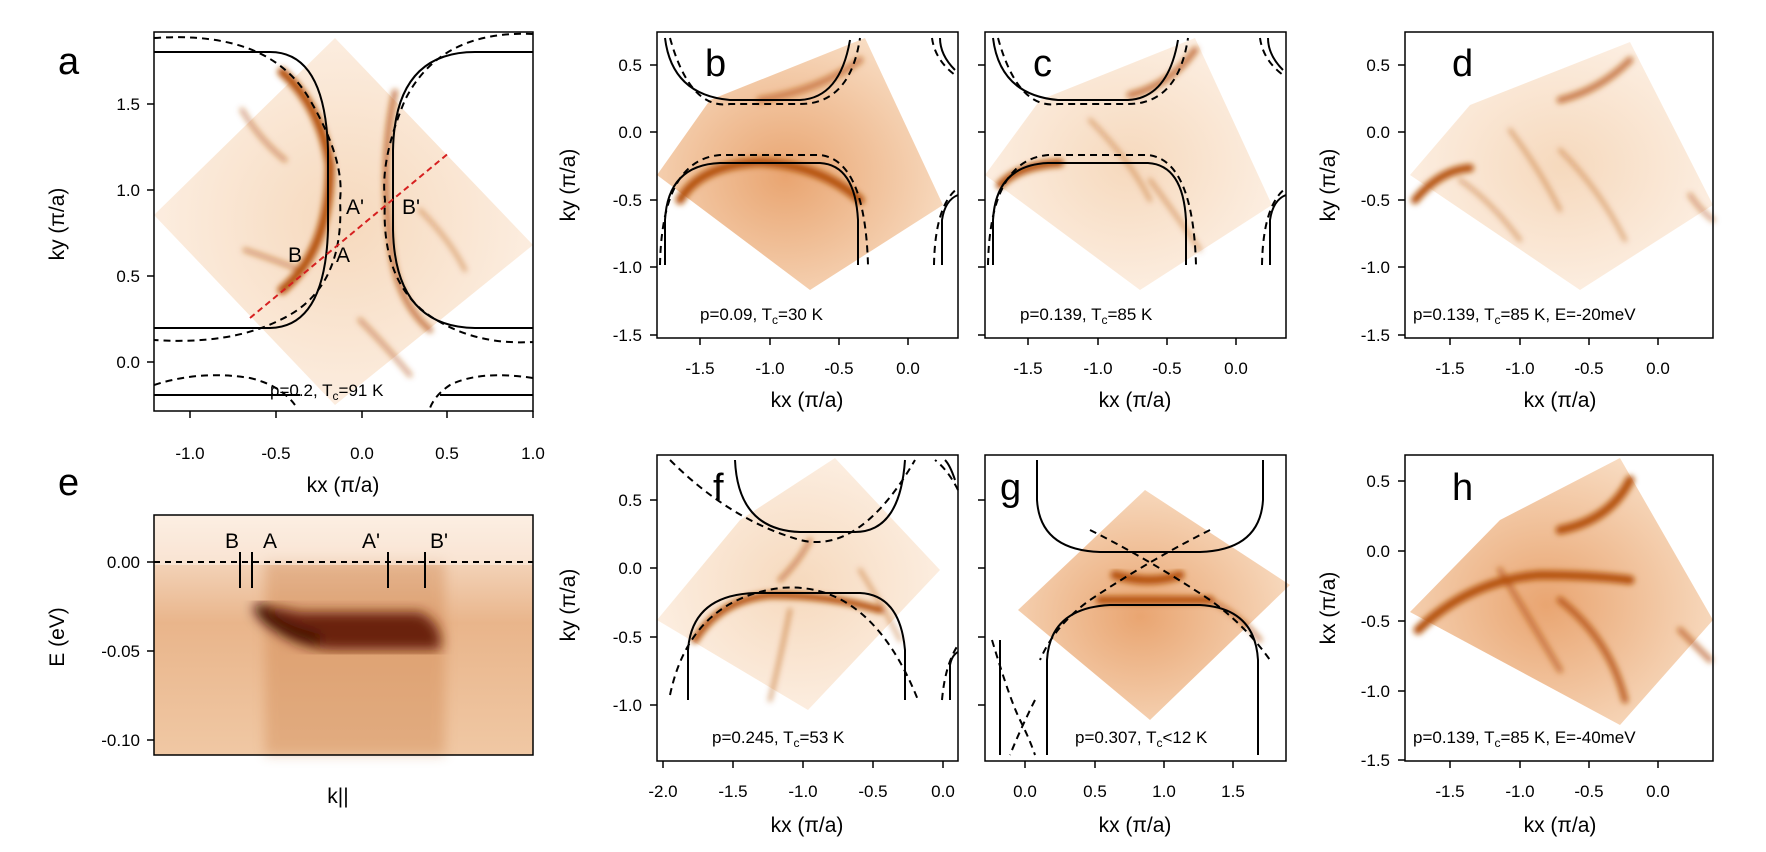 The width and height of the screenshot is (1766, 852). I want to click on panel-c-xtick: -1.0, so click(1097, 368).